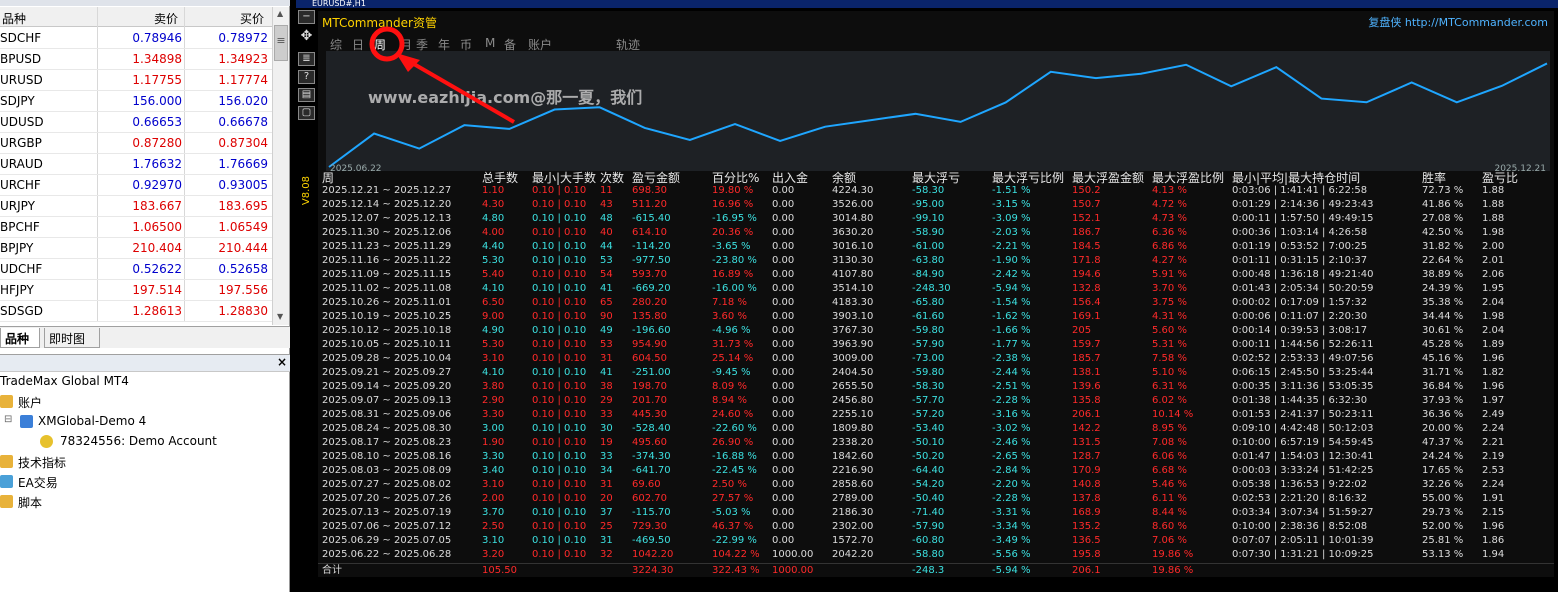 This screenshot has height=592, width=1558. I want to click on brand-link: 复盘侠 http://MTCommander.com, so click(1458, 22).